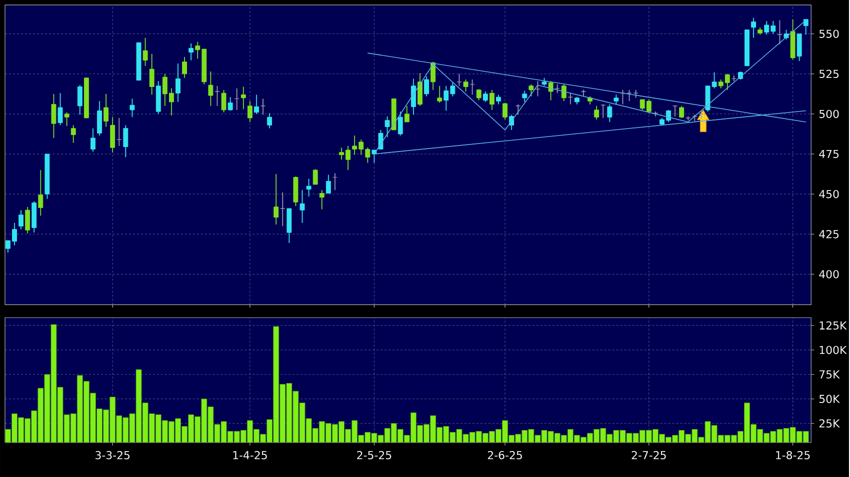  What do you see at coordinates (829, 114) in the screenshot?
I see `y-tick-label: 500` at bounding box center [829, 114].